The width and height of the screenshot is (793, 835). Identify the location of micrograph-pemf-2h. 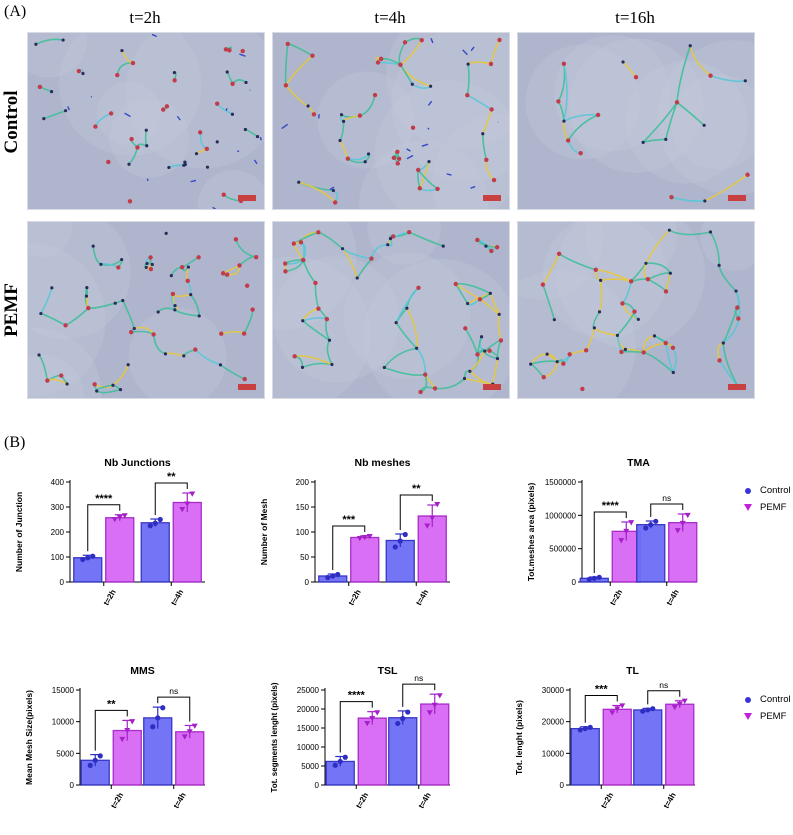
(146, 310).